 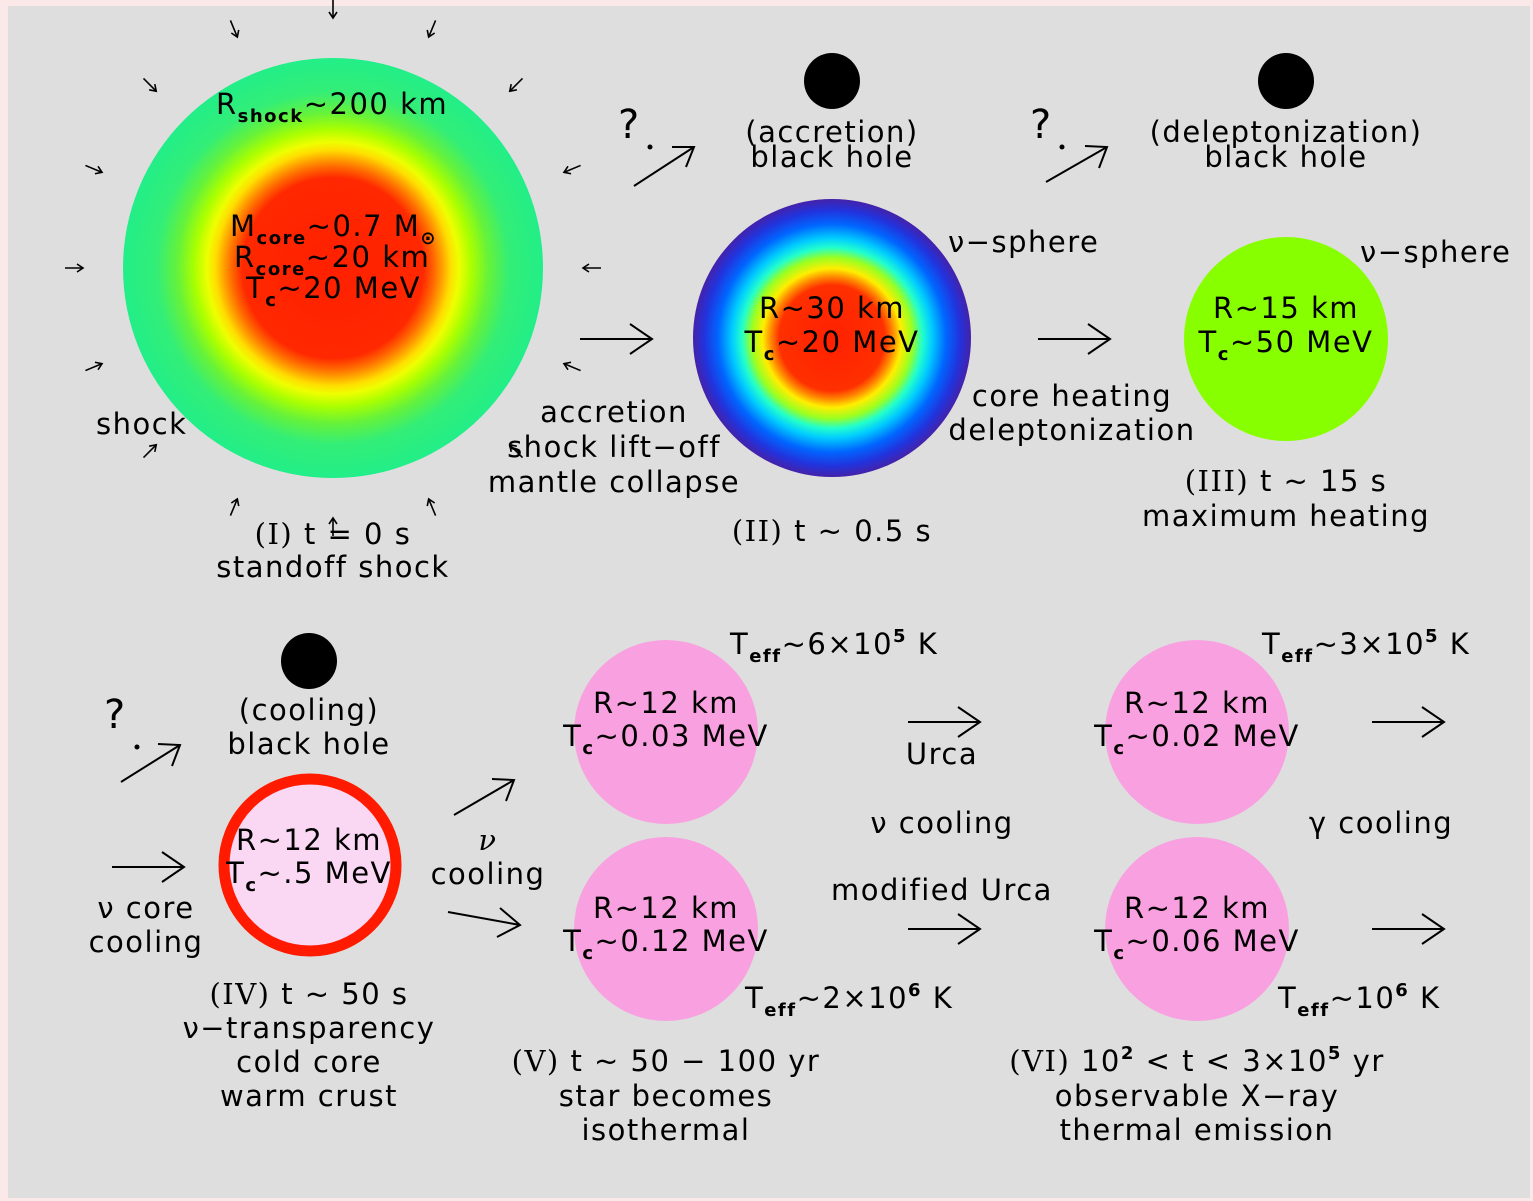 I want to click on arrow-branch-down, so click(x=484, y=922).